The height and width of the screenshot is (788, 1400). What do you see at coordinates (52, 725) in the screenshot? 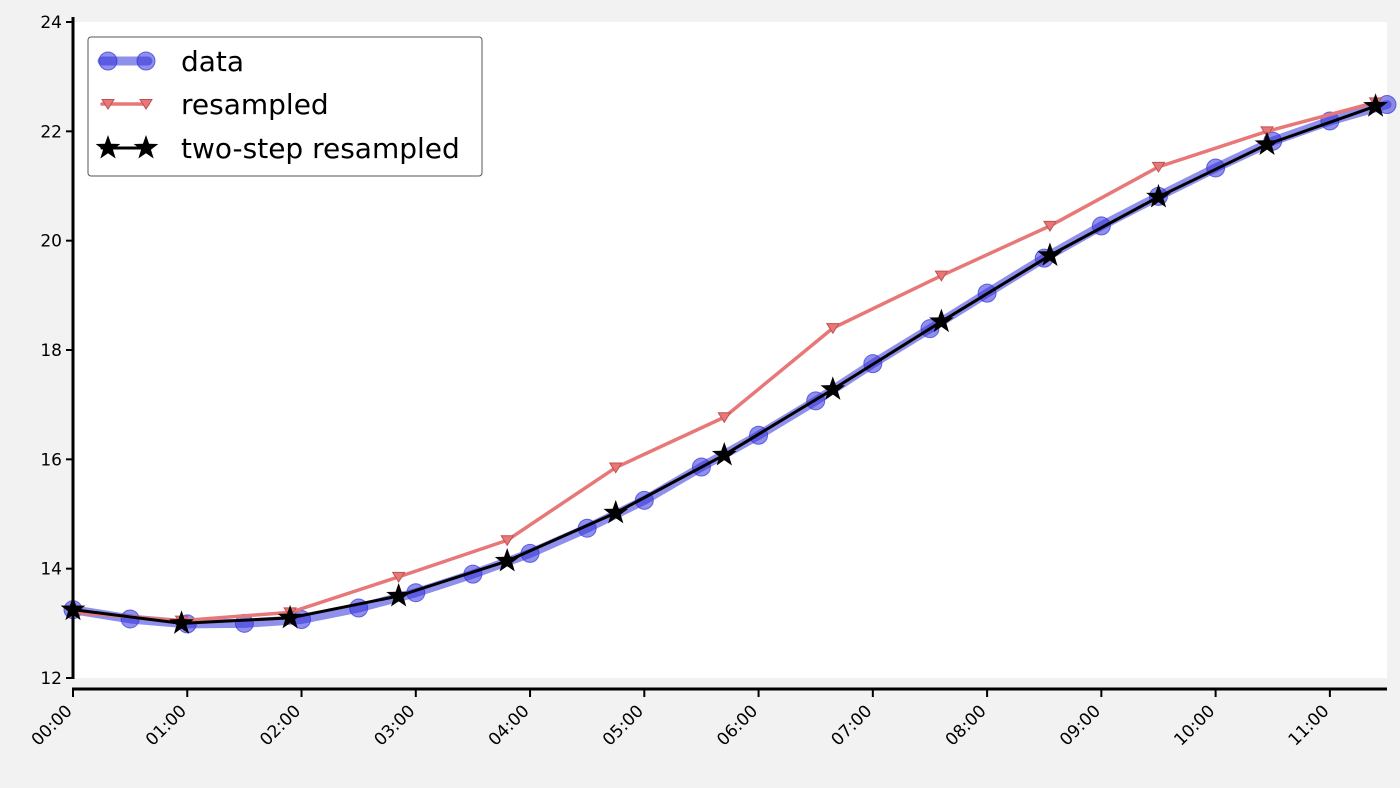
I see `x-tick-label: 00:00` at bounding box center [52, 725].